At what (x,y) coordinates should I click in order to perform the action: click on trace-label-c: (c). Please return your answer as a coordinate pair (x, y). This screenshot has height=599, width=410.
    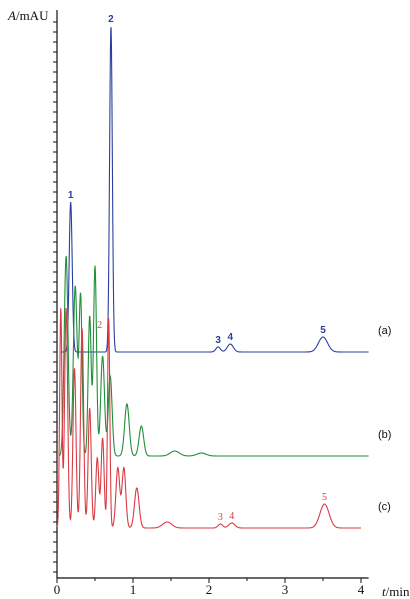
    Looking at the image, I should click on (384, 507).